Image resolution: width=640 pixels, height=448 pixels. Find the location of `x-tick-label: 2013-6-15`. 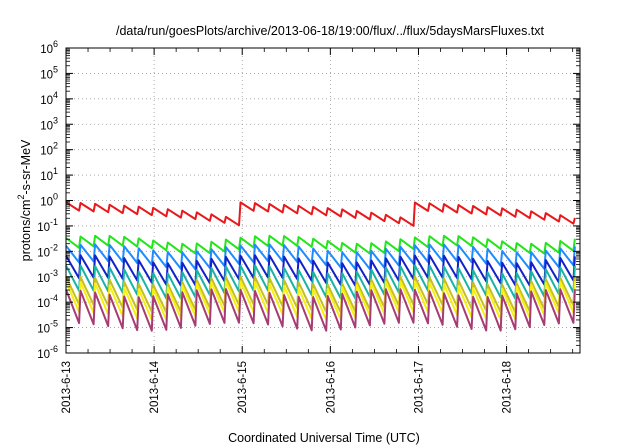

x-tick-label: 2013-6-15 is located at coordinates (243, 387).